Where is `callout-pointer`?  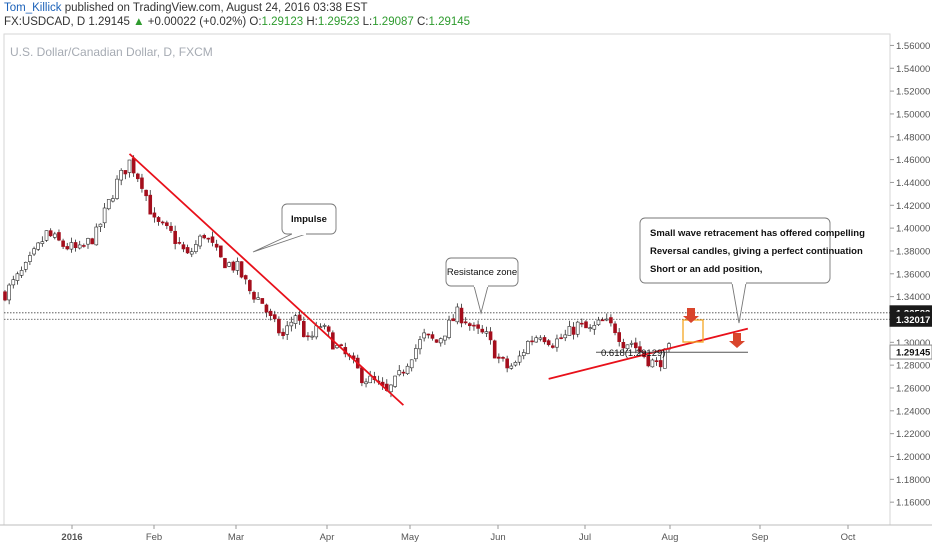
callout-pointer is located at coordinates (279, 243).